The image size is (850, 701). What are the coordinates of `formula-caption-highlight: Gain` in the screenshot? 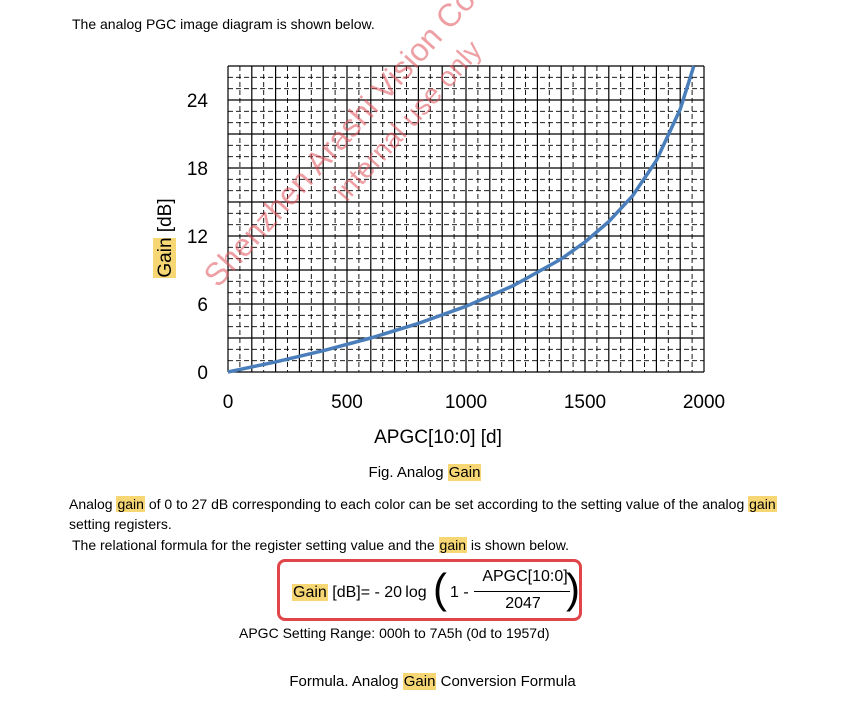 It's located at (419, 681).